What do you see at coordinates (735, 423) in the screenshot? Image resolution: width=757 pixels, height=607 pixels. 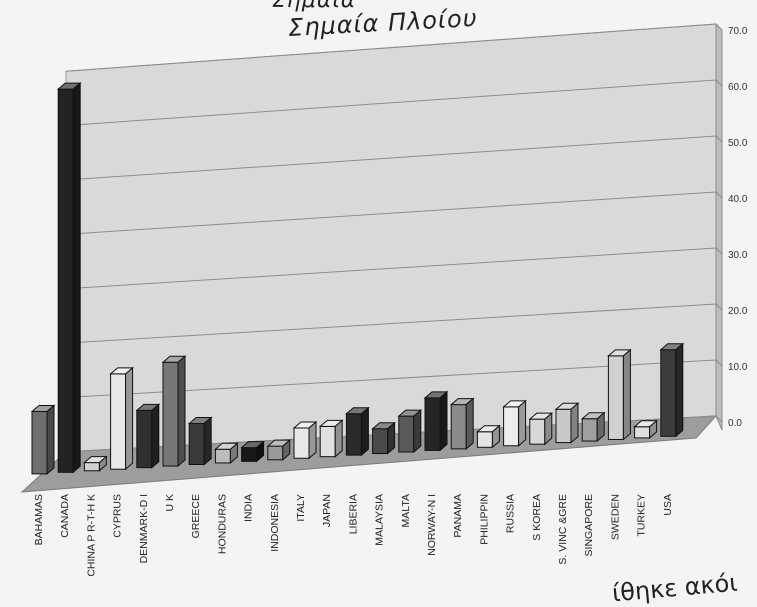 I see `y-tick-label: 0.0` at bounding box center [735, 423].